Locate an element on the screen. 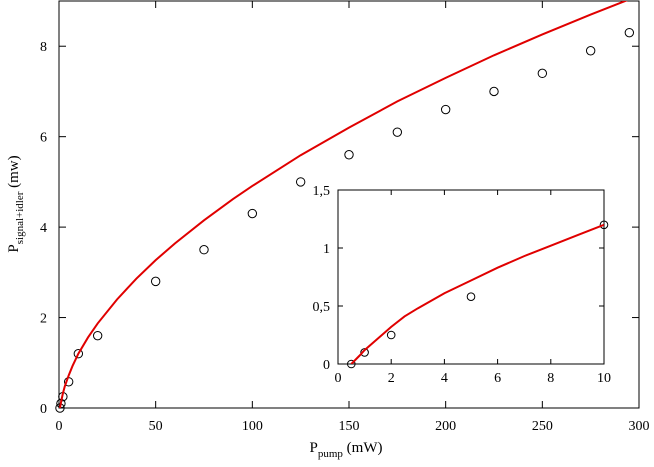 Image resolution: width=654 pixels, height=467 pixels. inset-y-tick-label: 0 is located at coordinates (326, 365).